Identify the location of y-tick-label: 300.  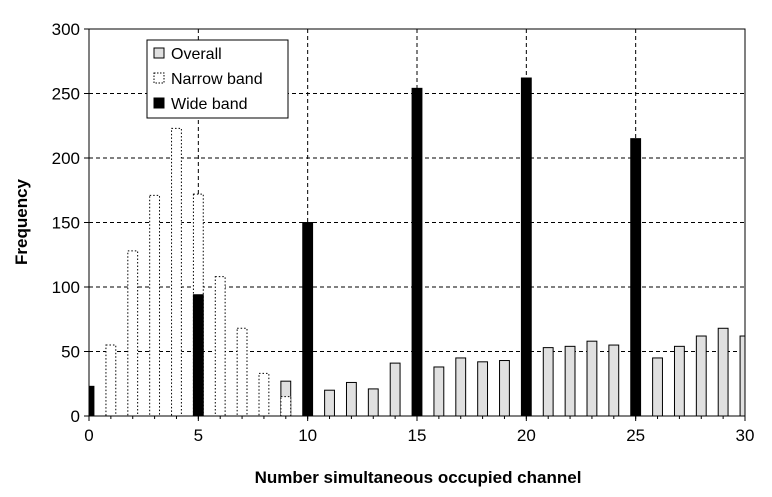
(66, 29).